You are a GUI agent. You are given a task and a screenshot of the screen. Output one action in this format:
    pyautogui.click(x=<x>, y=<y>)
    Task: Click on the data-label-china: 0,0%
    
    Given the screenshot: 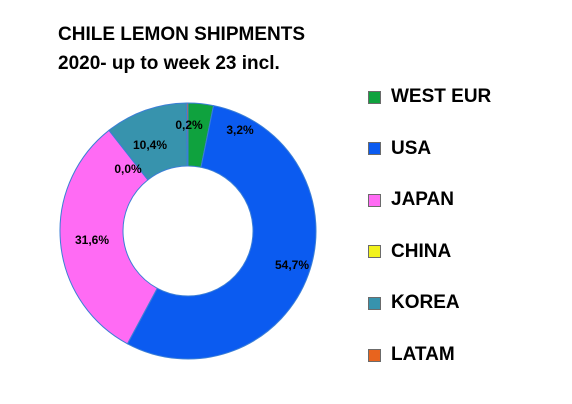 What is the action you would take?
    pyautogui.click(x=128, y=169)
    